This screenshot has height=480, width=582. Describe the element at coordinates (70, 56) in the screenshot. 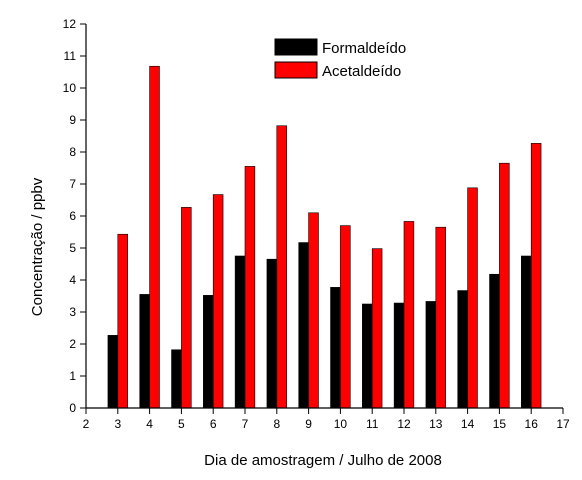

I see `y-tick-label-11: 11` at that location.